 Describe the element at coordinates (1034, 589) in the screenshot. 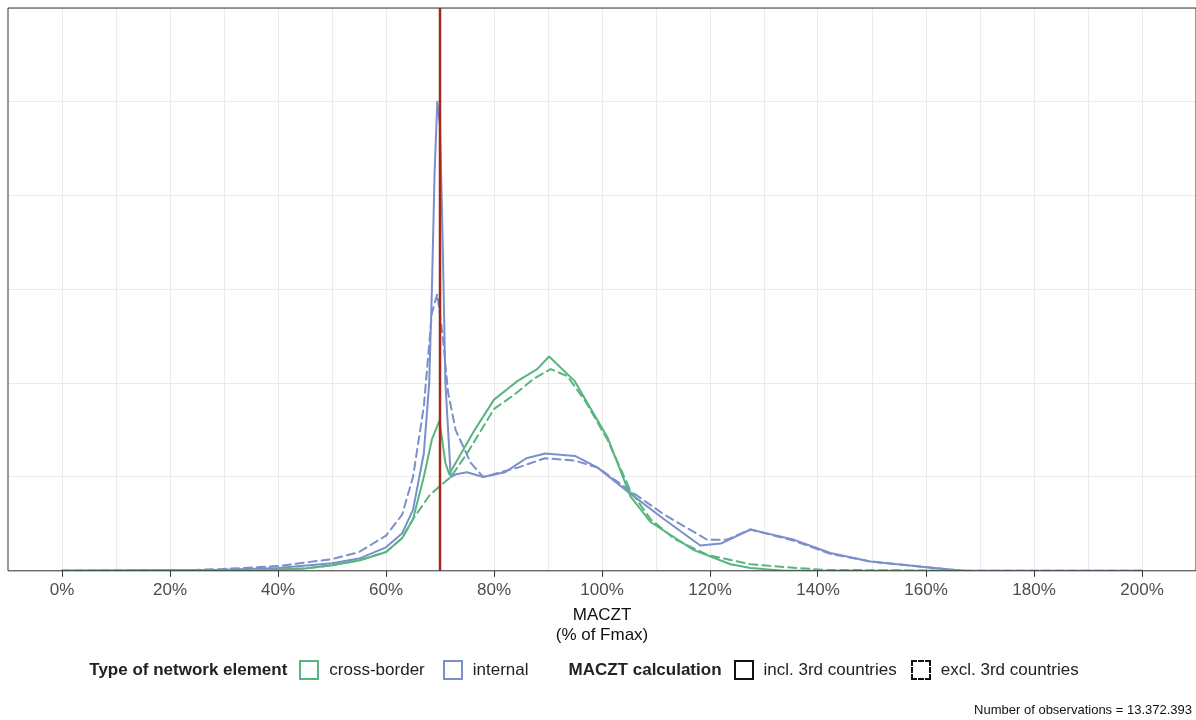

I see `x-tick-label: 180%` at that location.